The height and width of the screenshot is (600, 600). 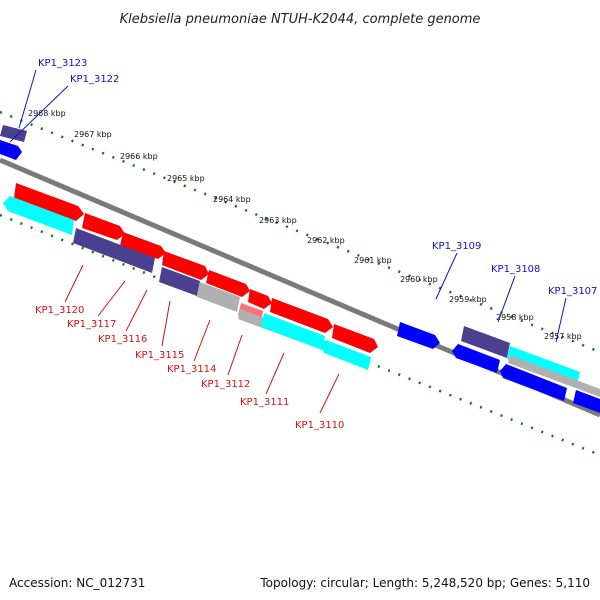 What do you see at coordinates (139, 156) in the screenshot?
I see `scale-tick: 2966 kbp` at bounding box center [139, 156].